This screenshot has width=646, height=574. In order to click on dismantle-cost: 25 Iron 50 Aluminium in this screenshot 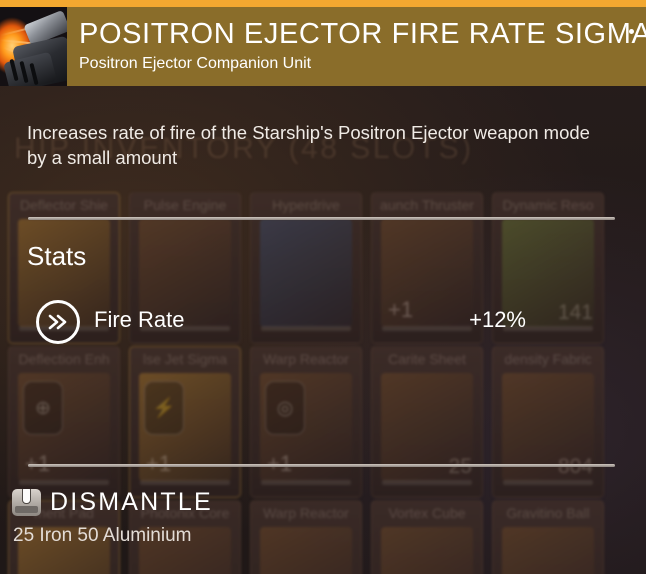, I will do `click(102, 535)`.